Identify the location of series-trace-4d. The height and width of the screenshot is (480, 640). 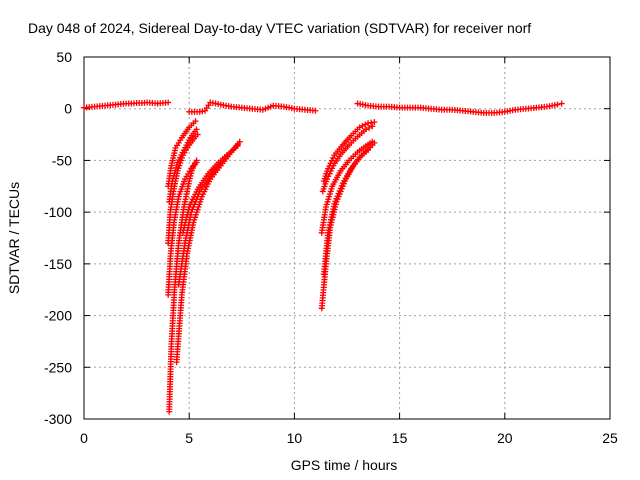
(183, 165).